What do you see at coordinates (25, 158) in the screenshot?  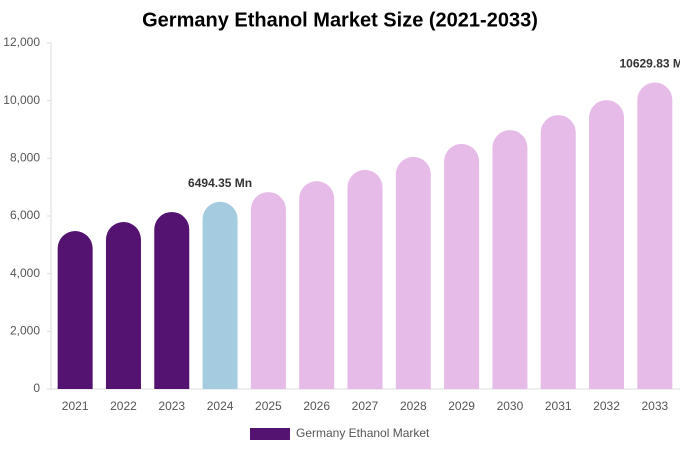 I see `y-tick-label: 8,000` at bounding box center [25, 158].